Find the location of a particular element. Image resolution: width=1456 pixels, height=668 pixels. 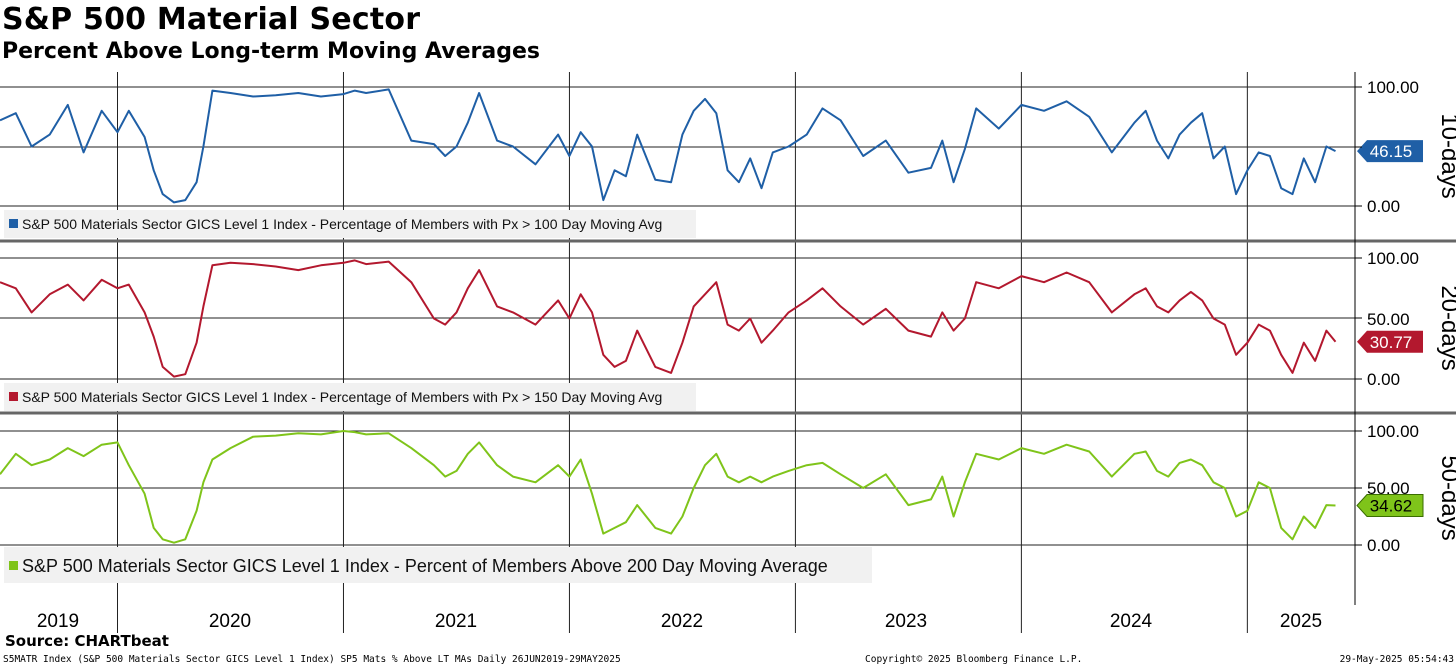

x-axis: 2019 2020 2021 2022 2023 2024 2025 is located at coordinates (679, 621).